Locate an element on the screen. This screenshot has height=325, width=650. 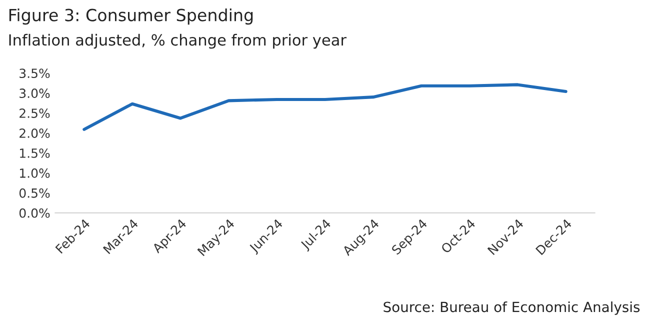
chart-title: Figure 3: Consumer Spending is located at coordinates (131, 16).